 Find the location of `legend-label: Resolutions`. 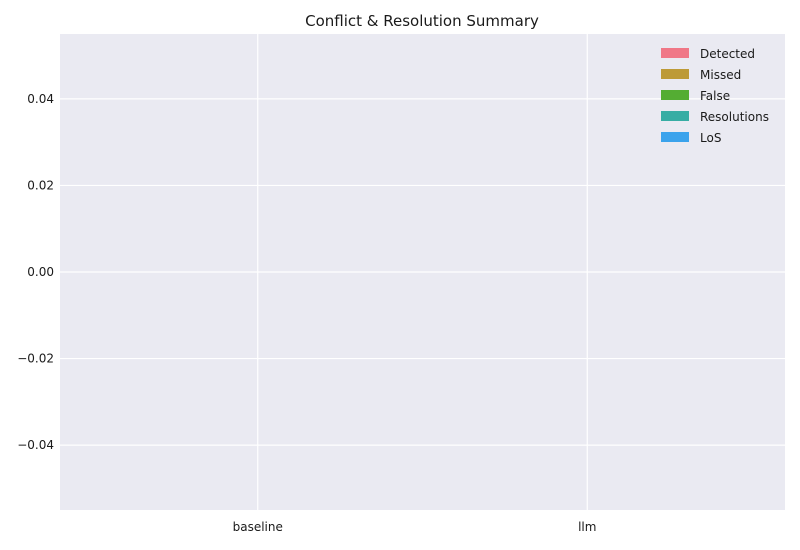

legend-label: Resolutions is located at coordinates (734, 117).